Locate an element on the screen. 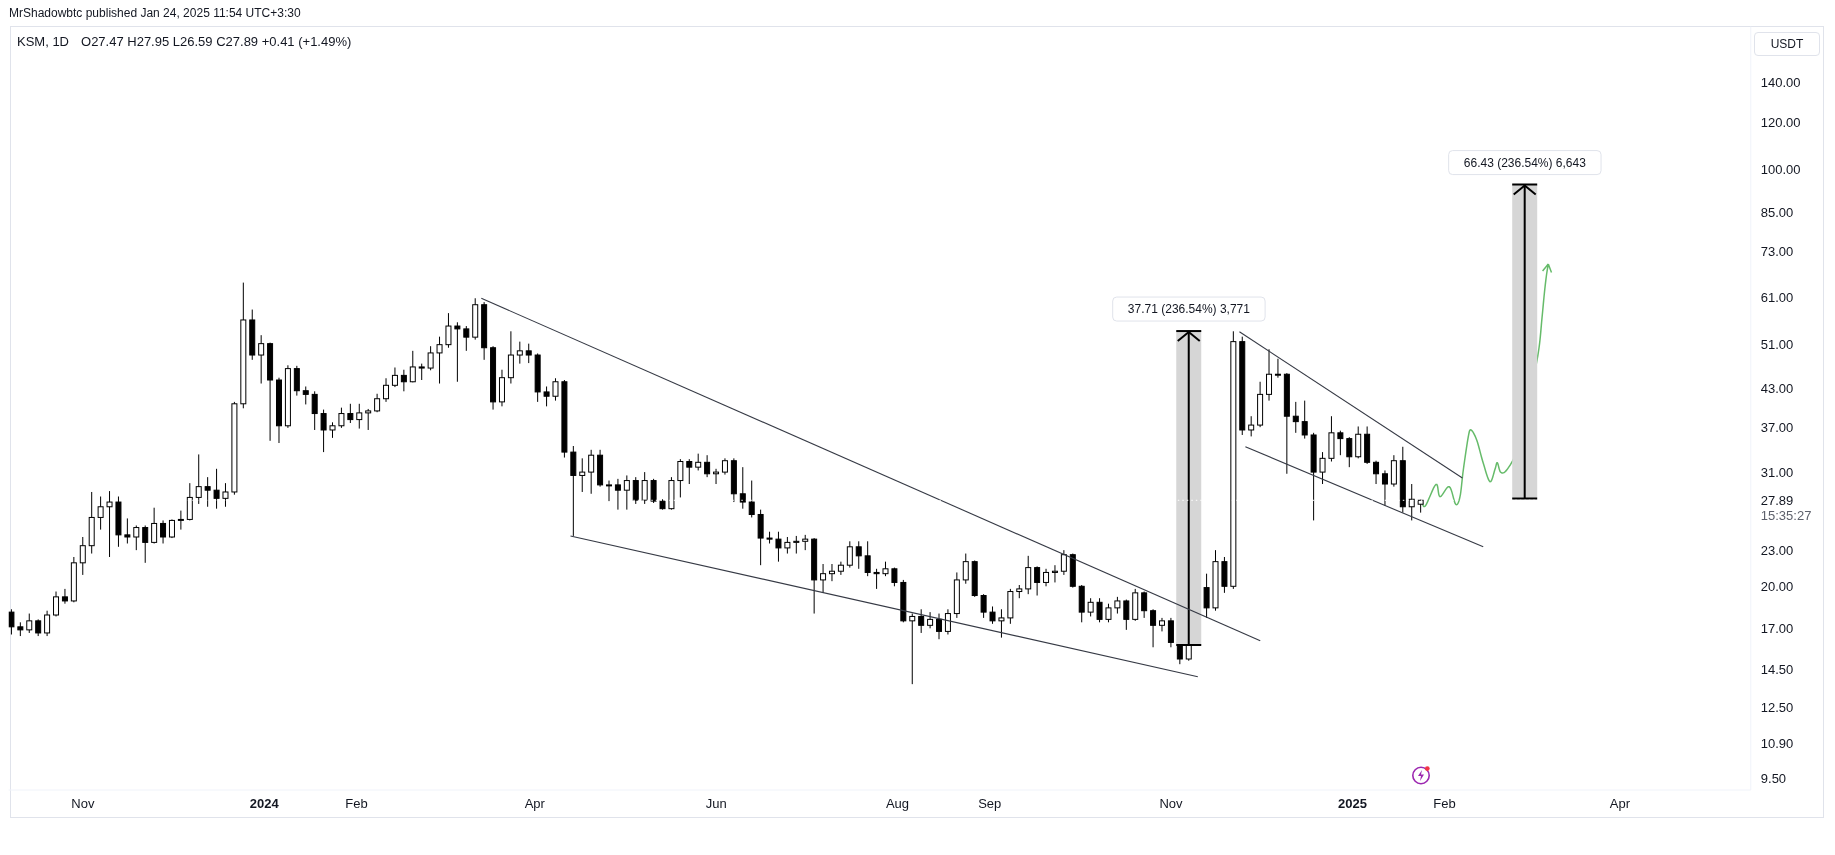  text: MrShadowbtc published Jan 24, 2025 11:54 UTC+3:30 is located at coordinates (155, 13).